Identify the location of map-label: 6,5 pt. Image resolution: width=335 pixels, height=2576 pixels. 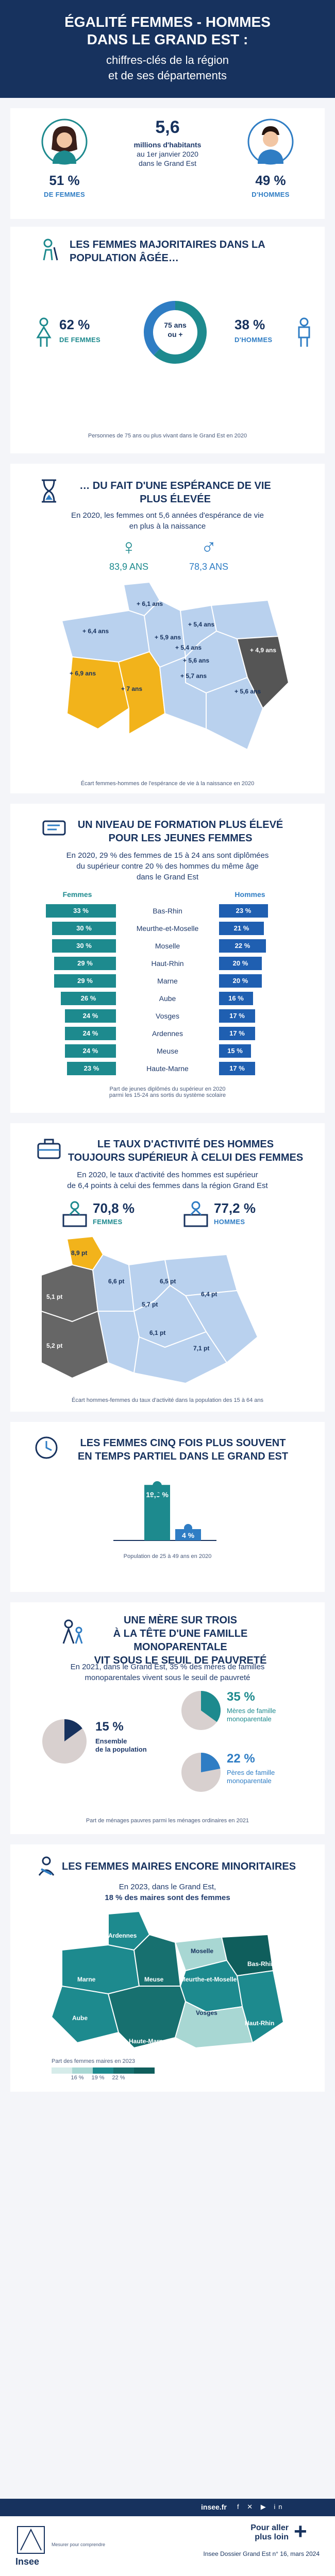
(168, 1281).